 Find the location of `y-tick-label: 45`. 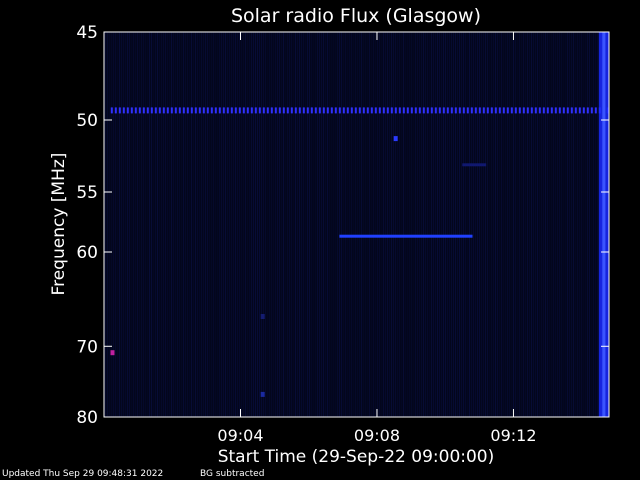

y-tick-label: 45 is located at coordinates (87, 33).